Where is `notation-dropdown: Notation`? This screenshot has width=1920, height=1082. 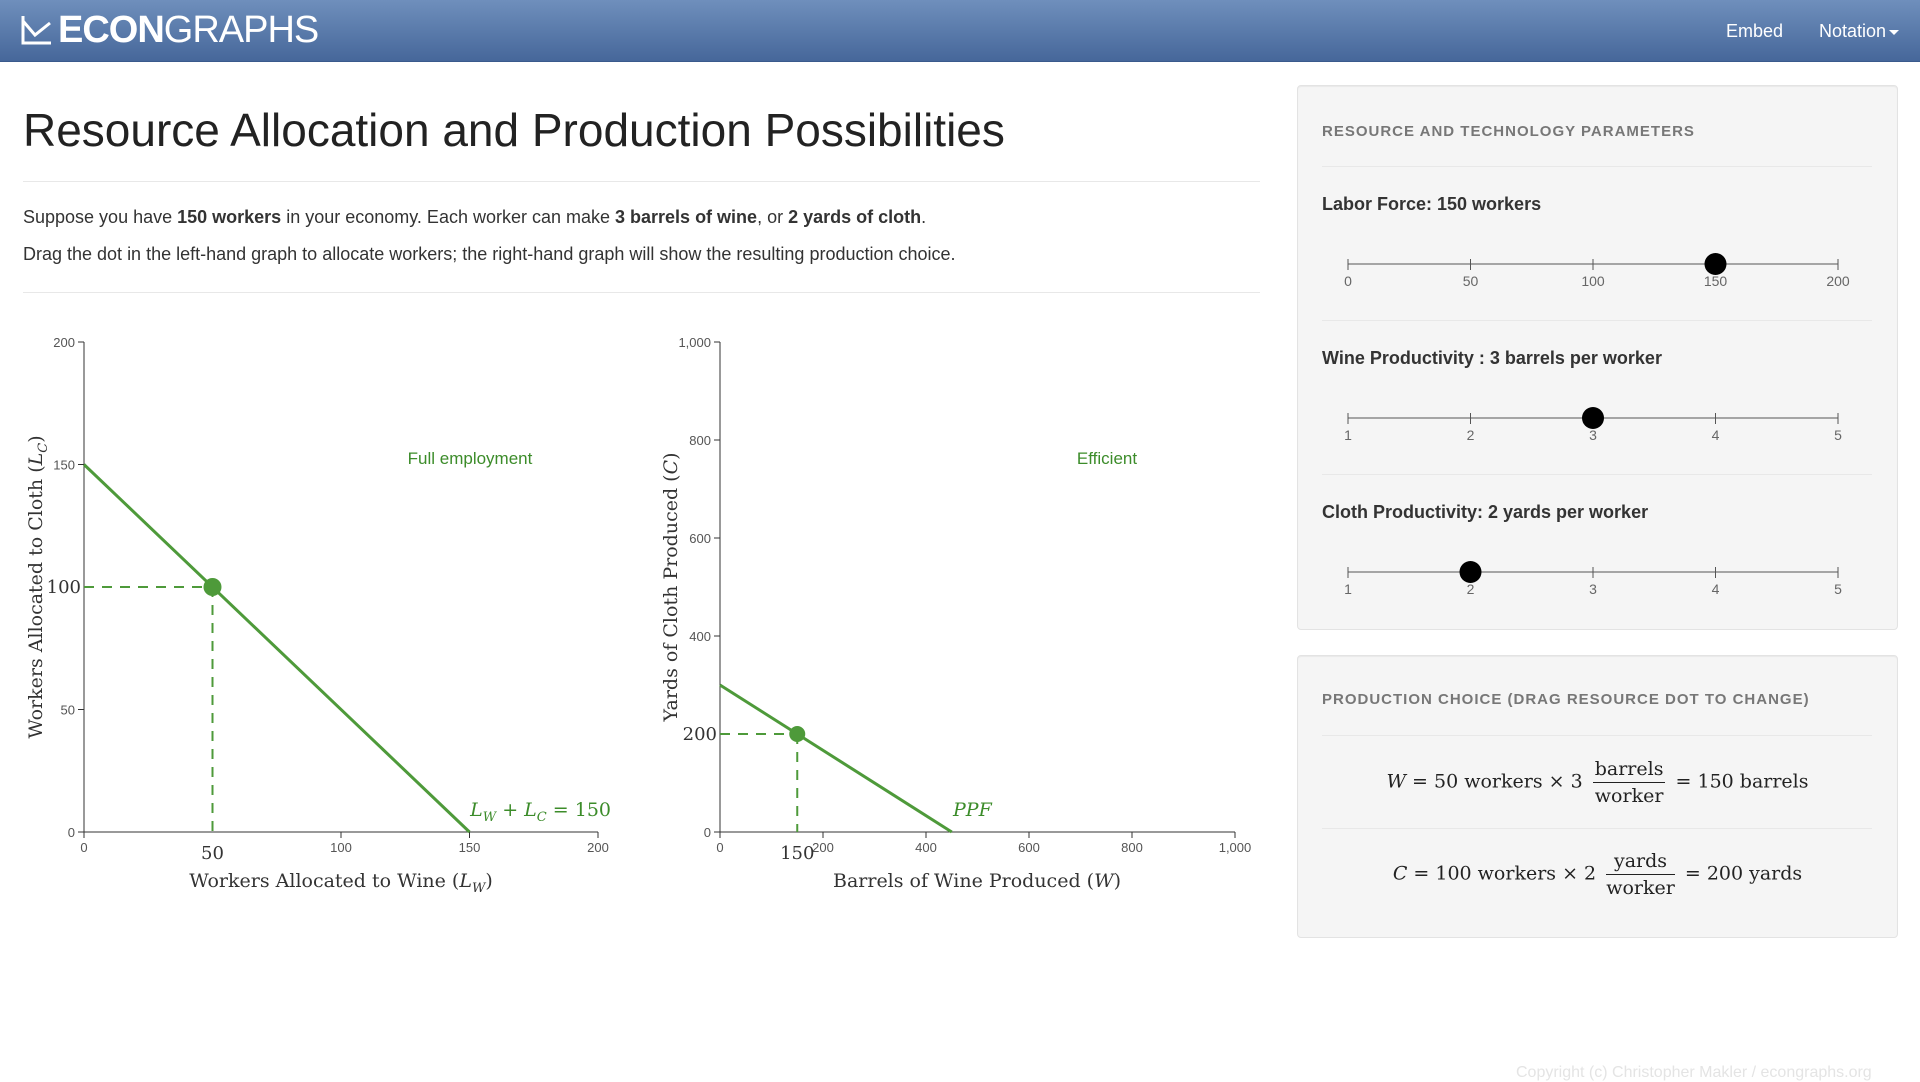
notation-dropdown: Notation is located at coordinates (1859, 31).